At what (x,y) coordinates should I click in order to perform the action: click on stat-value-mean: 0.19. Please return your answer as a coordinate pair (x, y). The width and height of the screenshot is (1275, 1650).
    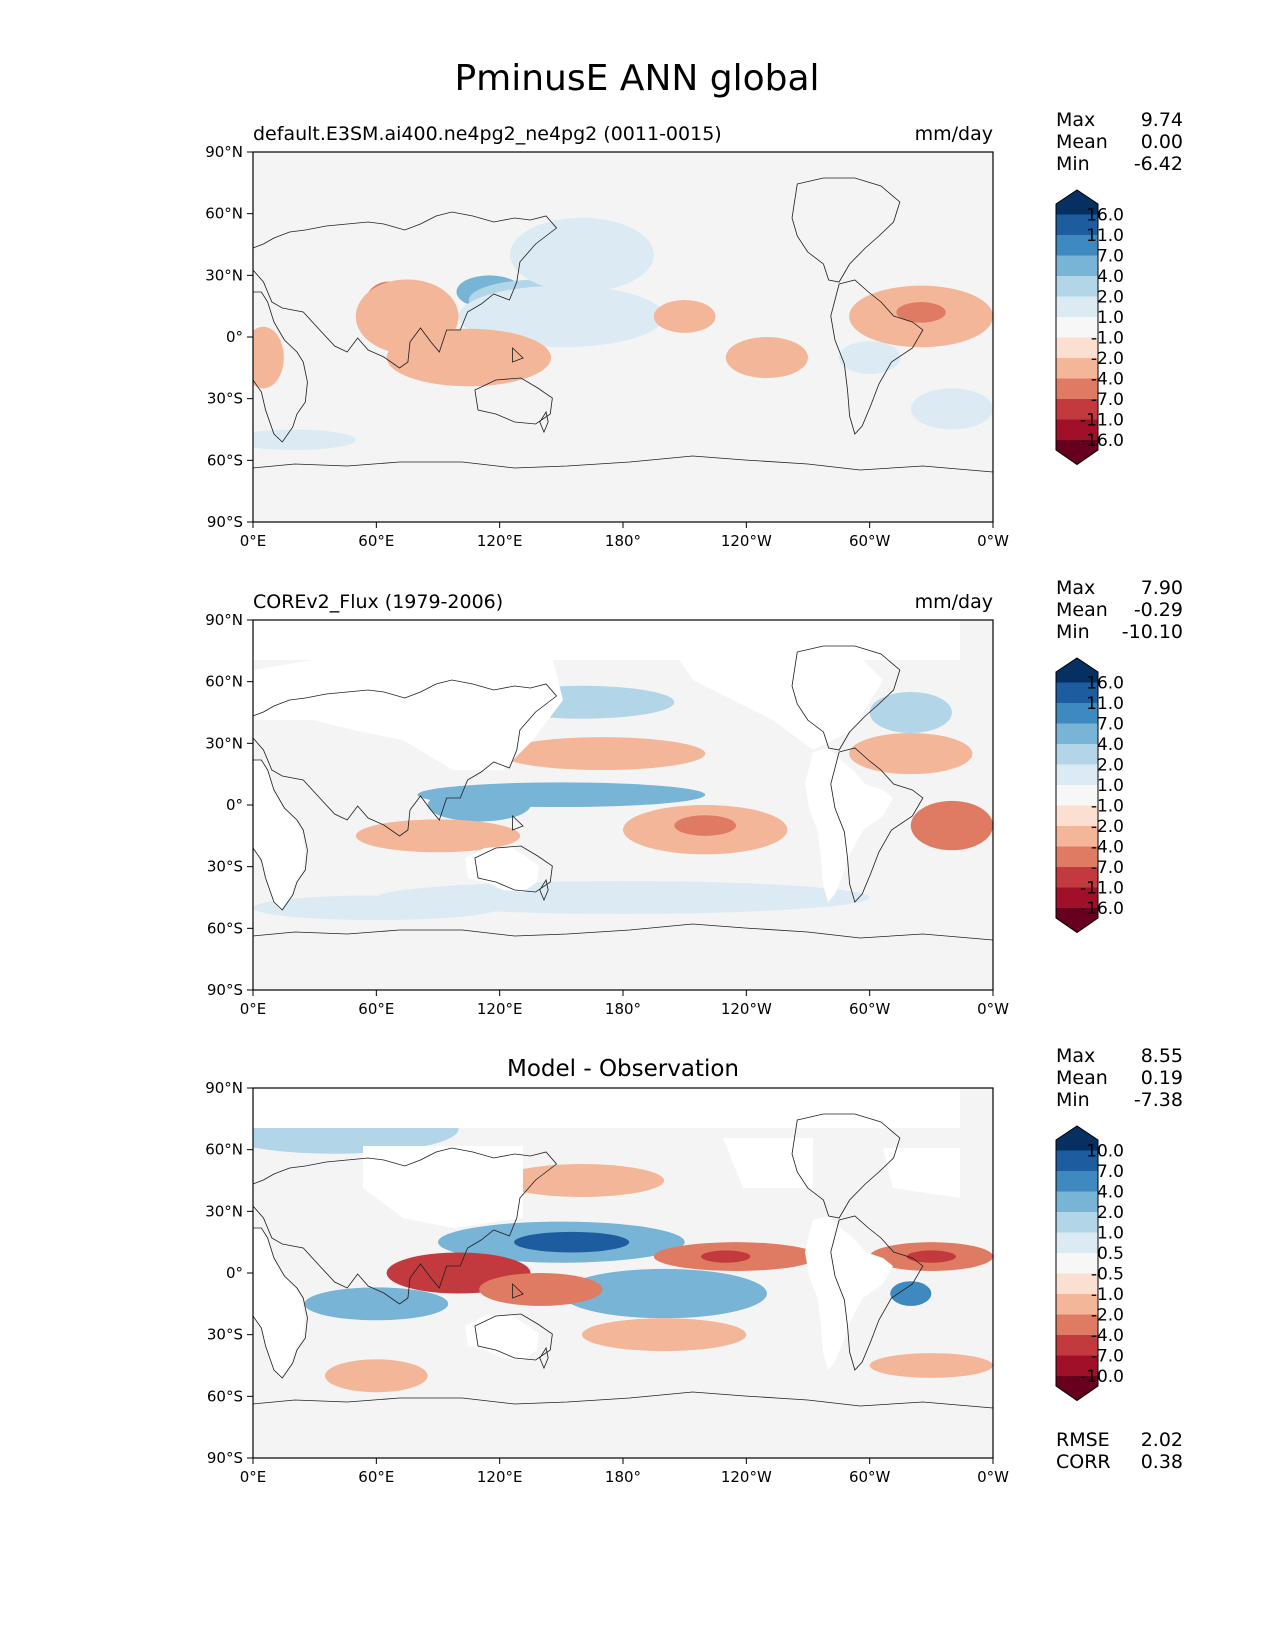
    Looking at the image, I should click on (1162, 1078).